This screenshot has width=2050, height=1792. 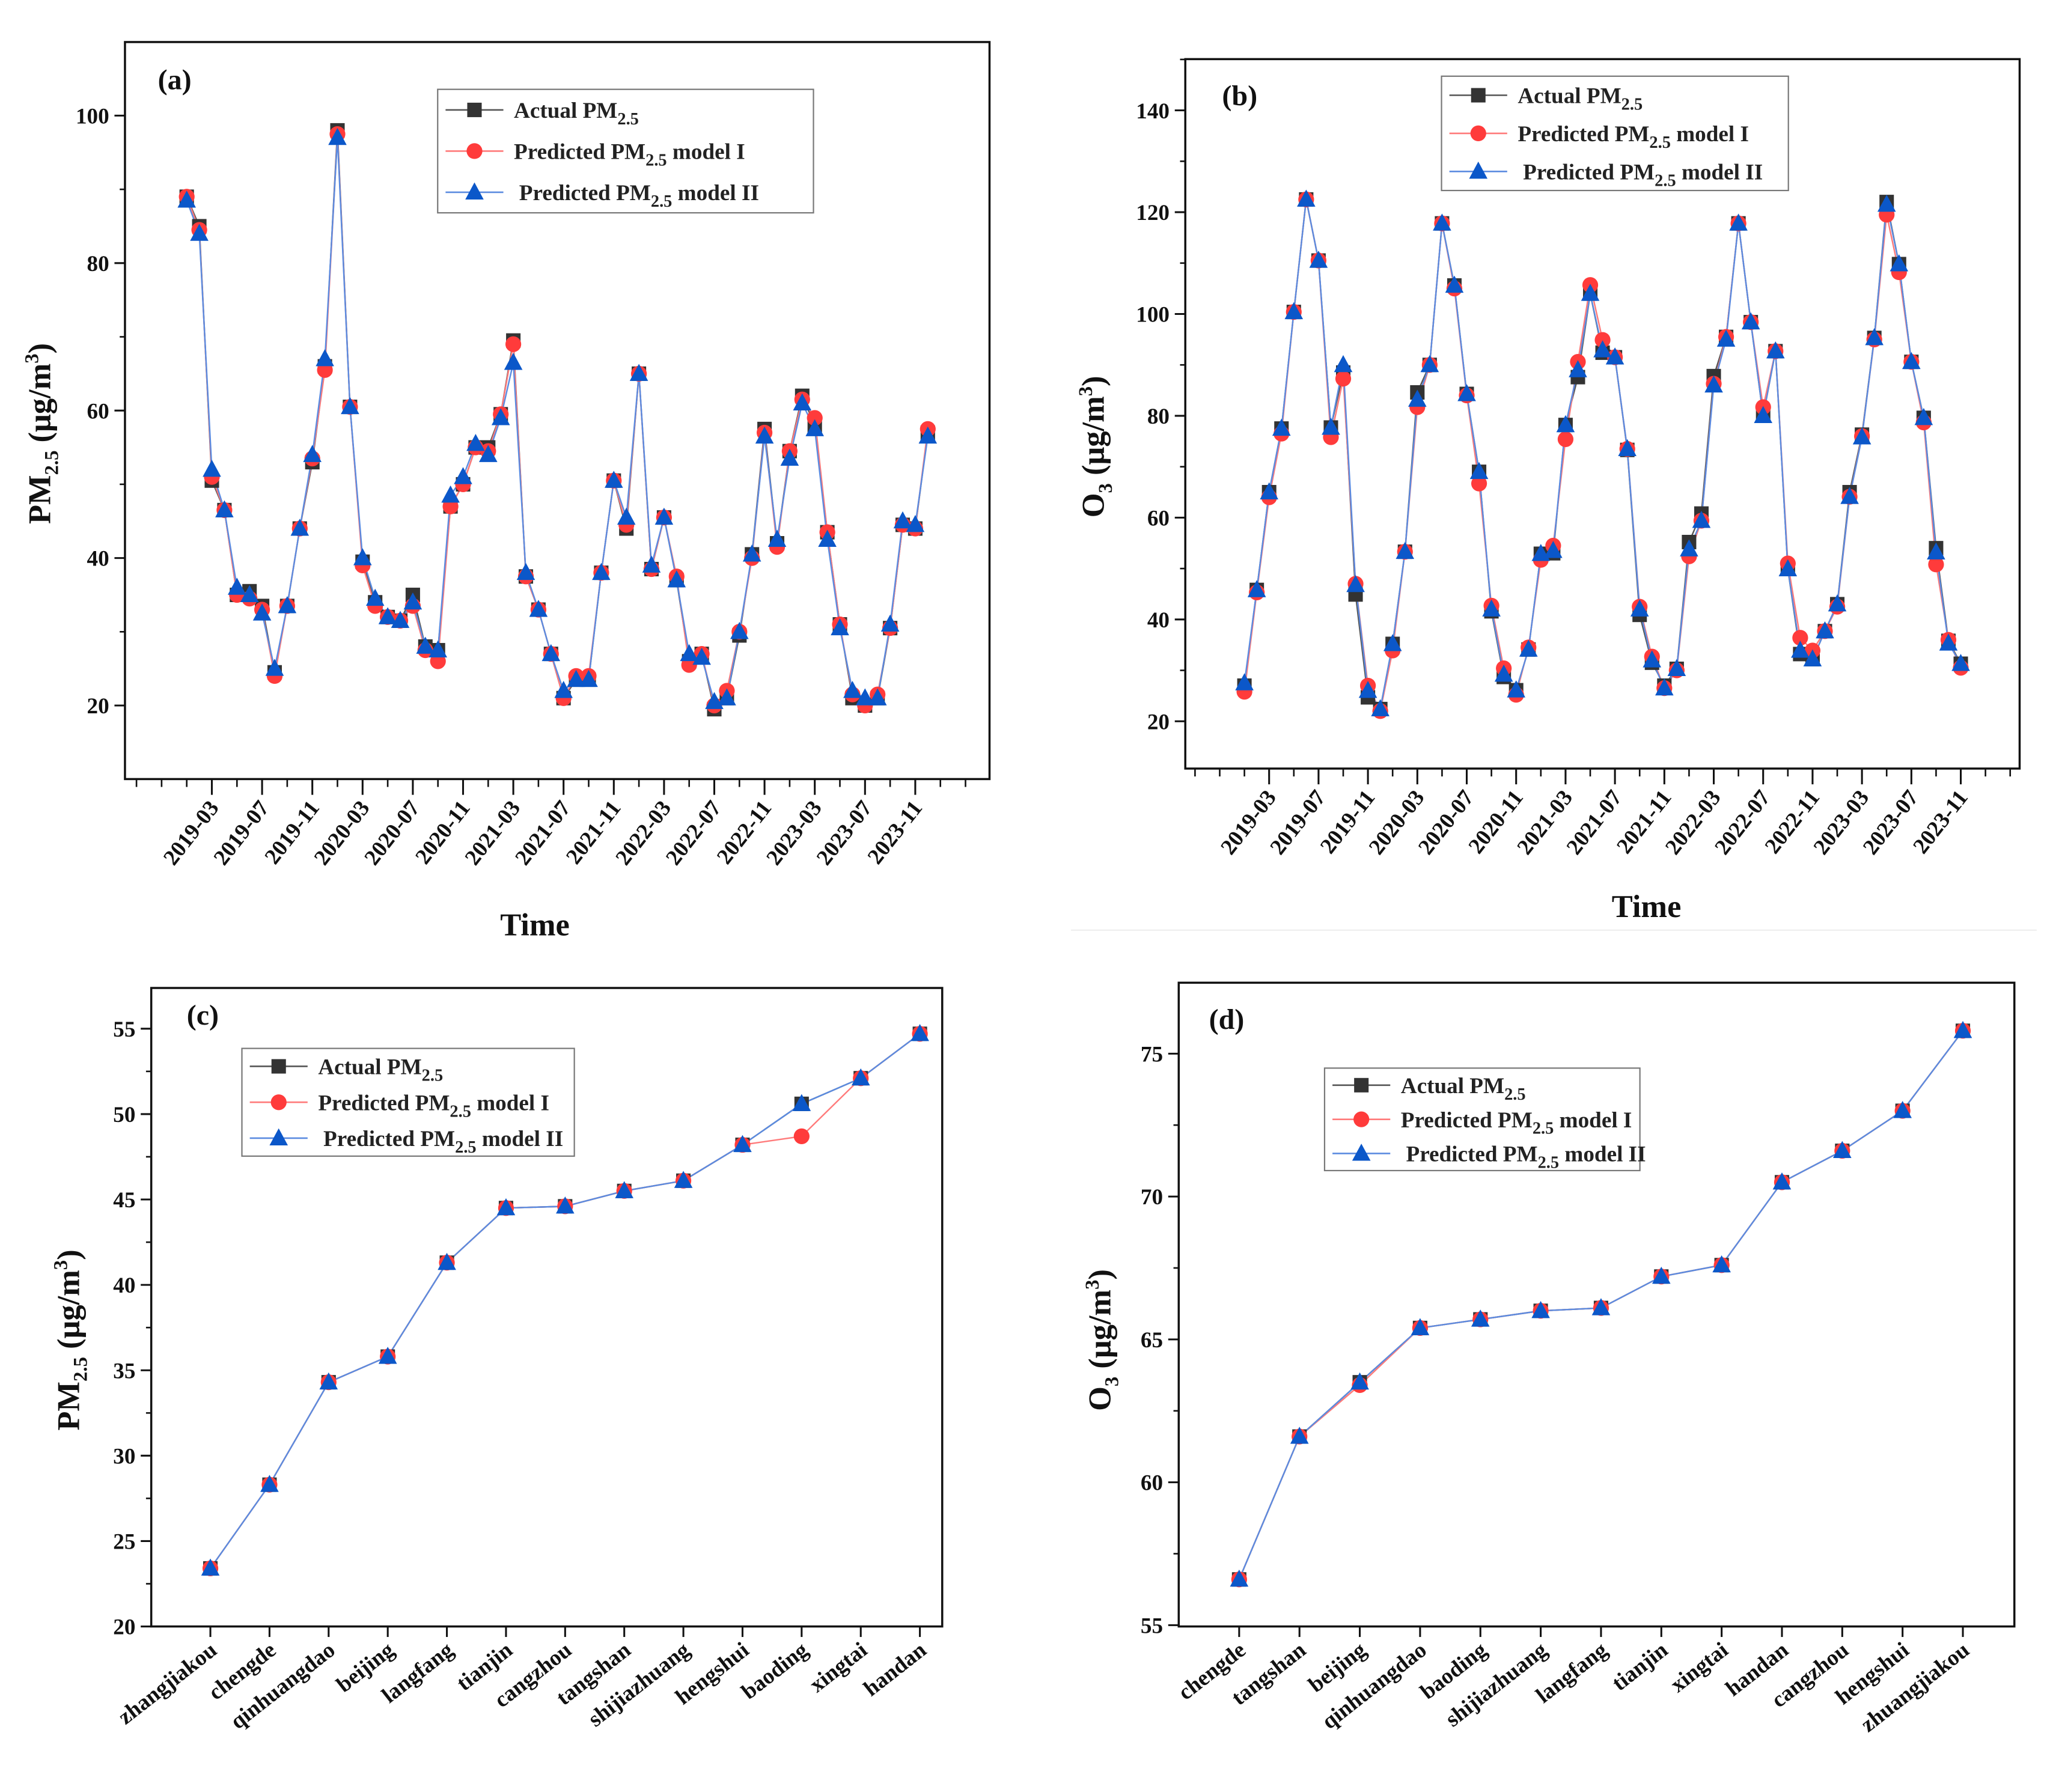 What do you see at coordinates (98, 411) in the screenshot?
I see `y-tick-label: 60` at bounding box center [98, 411].